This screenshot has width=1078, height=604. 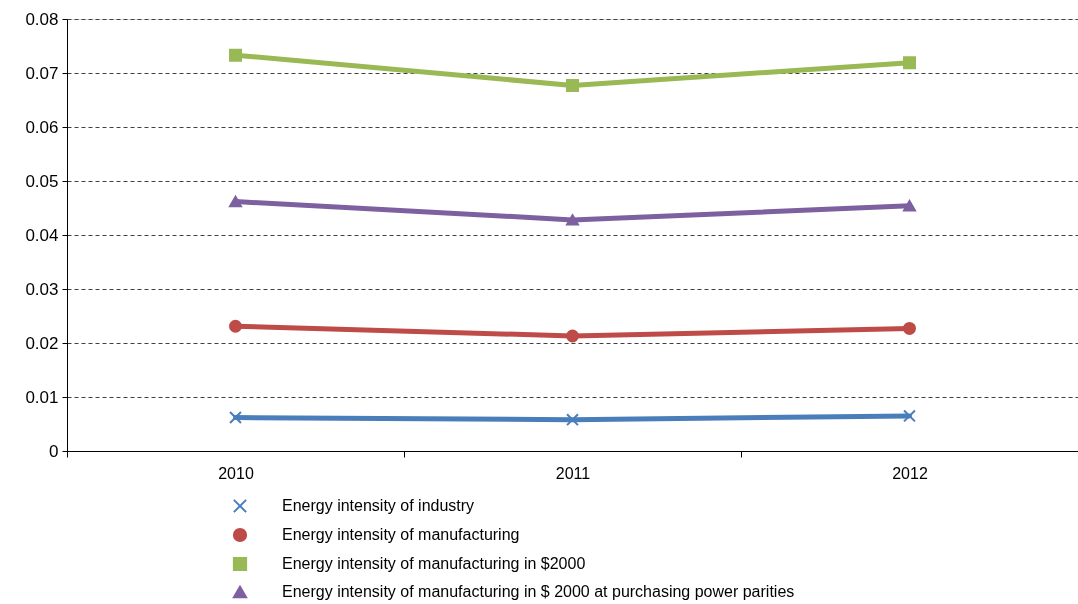 I want to click on legend-label: Energy intensity of manufacturing, so click(x=401, y=534).